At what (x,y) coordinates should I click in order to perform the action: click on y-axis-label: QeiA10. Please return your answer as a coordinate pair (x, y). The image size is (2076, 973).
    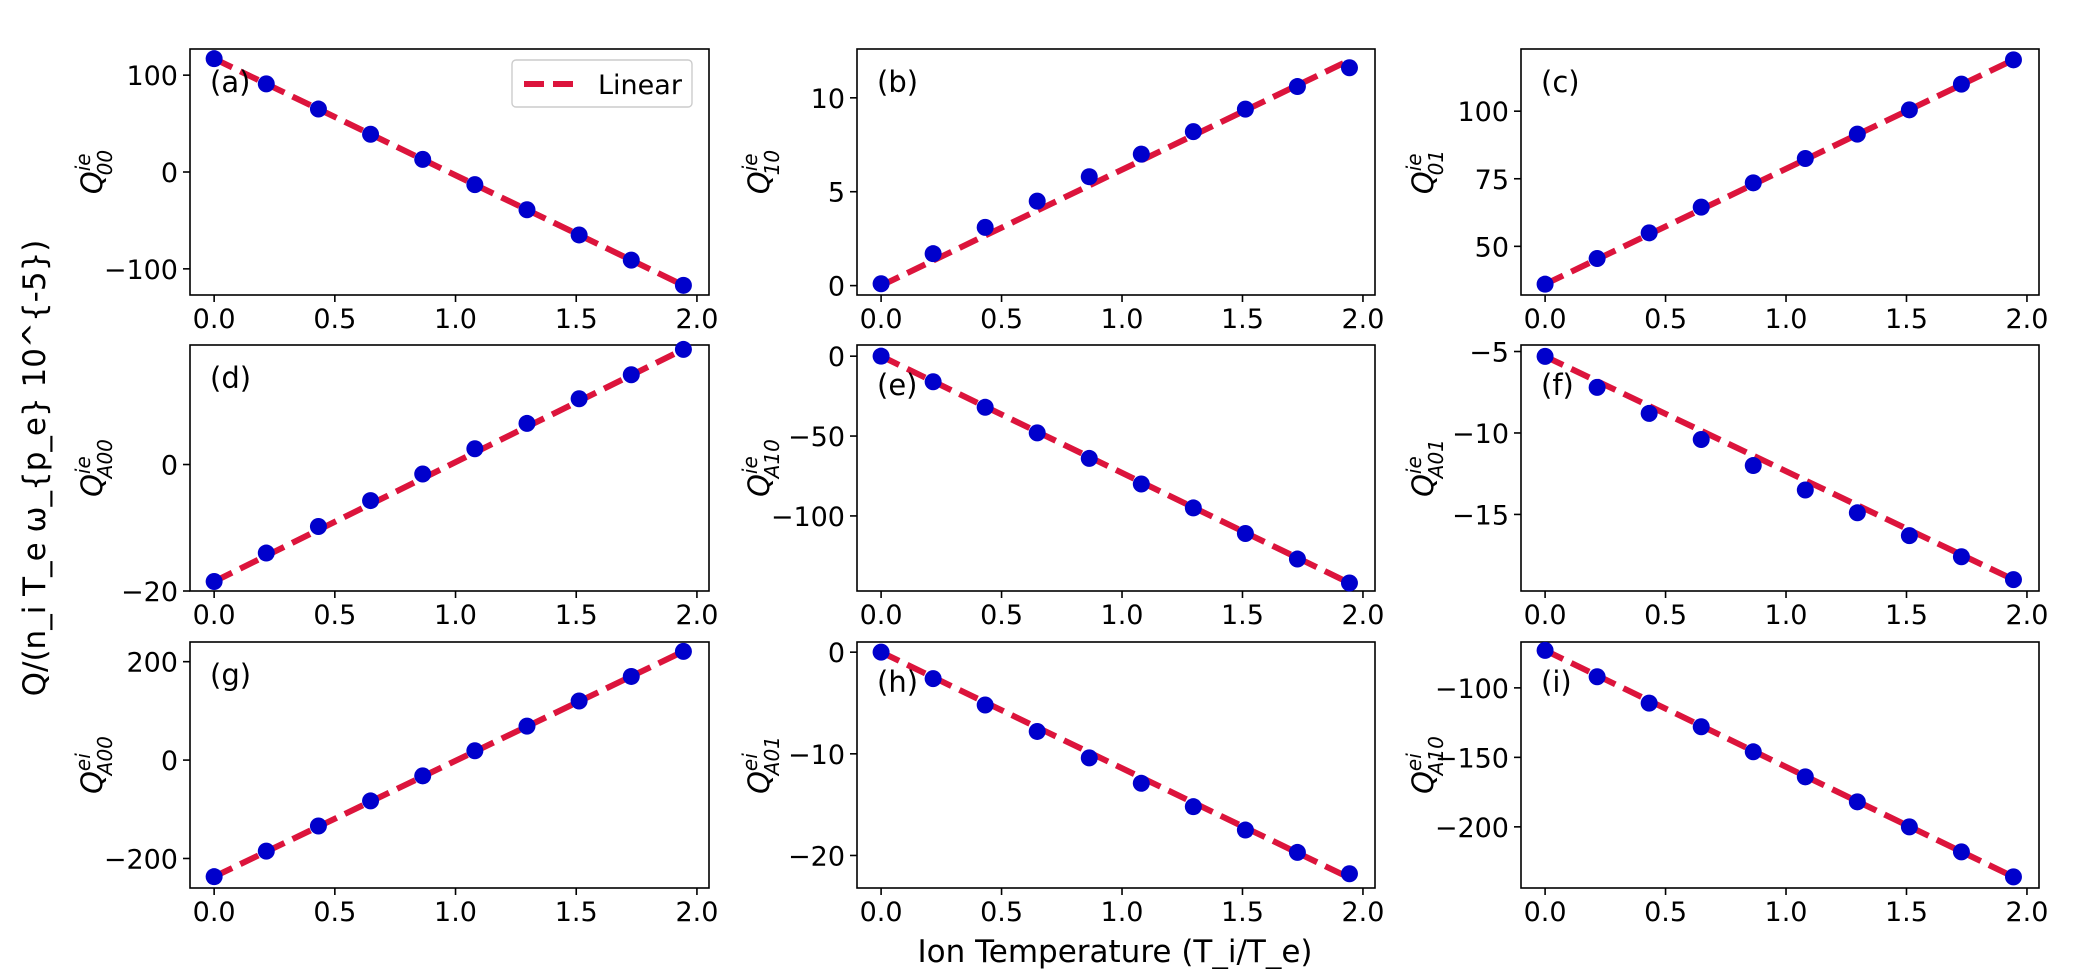
    Looking at the image, I should click on (1425, 765).